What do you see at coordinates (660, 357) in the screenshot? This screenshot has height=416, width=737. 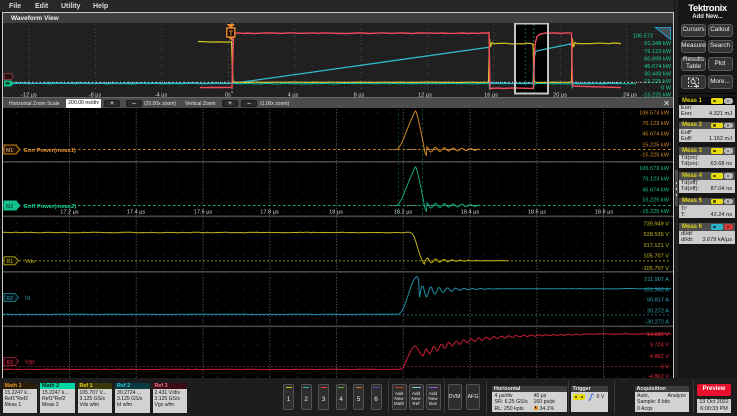 I see `svg-text: 4.862 V` at bounding box center [660, 357].